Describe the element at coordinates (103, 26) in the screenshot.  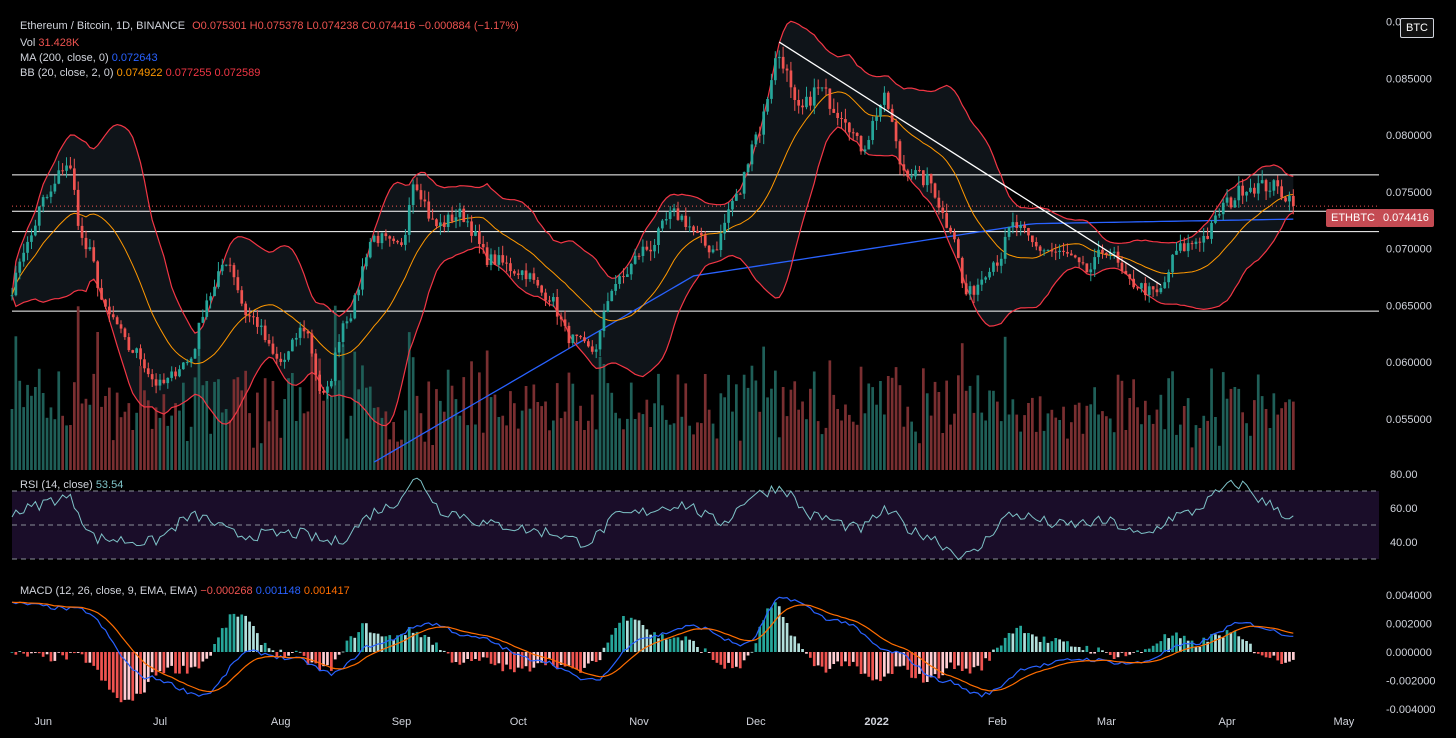
I see `symbol-title: Ethereum / Bitcoin, 1D, BINANCE` at that location.